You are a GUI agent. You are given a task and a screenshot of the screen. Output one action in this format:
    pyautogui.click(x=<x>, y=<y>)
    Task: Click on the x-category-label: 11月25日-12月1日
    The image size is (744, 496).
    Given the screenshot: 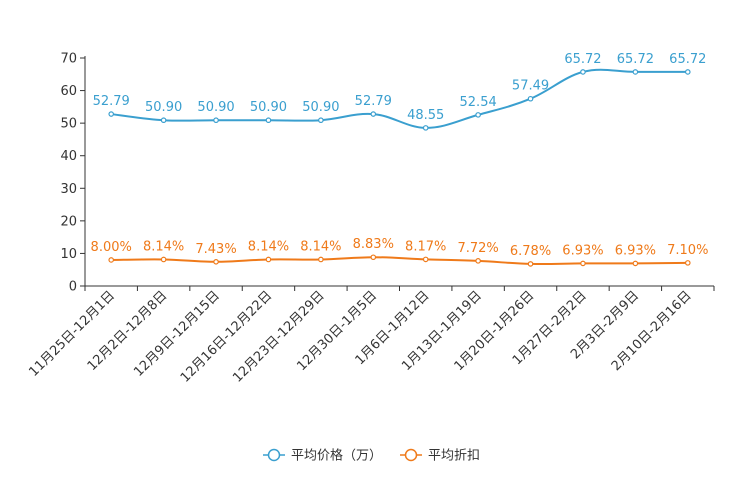 What is the action you would take?
    pyautogui.click(x=72, y=334)
    